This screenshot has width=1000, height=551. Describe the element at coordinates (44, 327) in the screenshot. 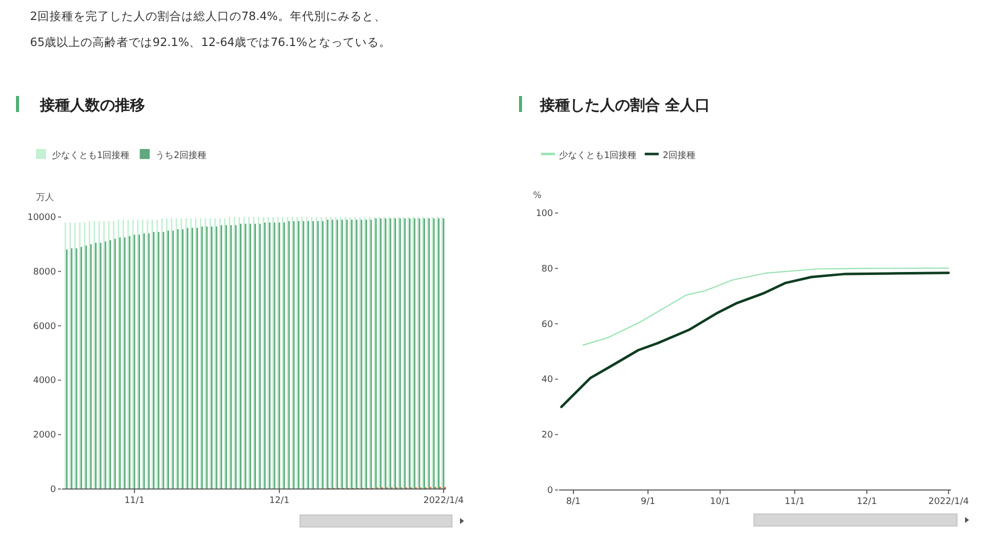

I see `y-tick-label: 6000` at that location.